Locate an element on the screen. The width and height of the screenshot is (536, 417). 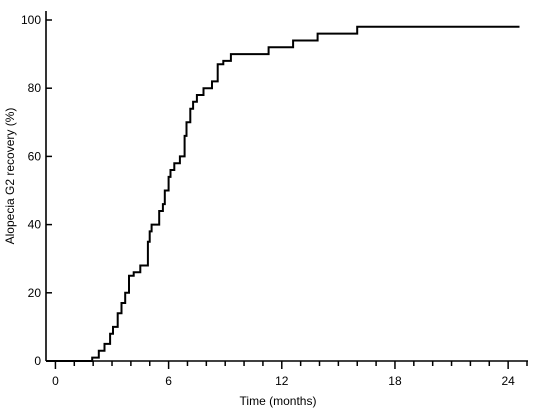
x-axis-label: Time (months) is located at coordinates (278, 401).